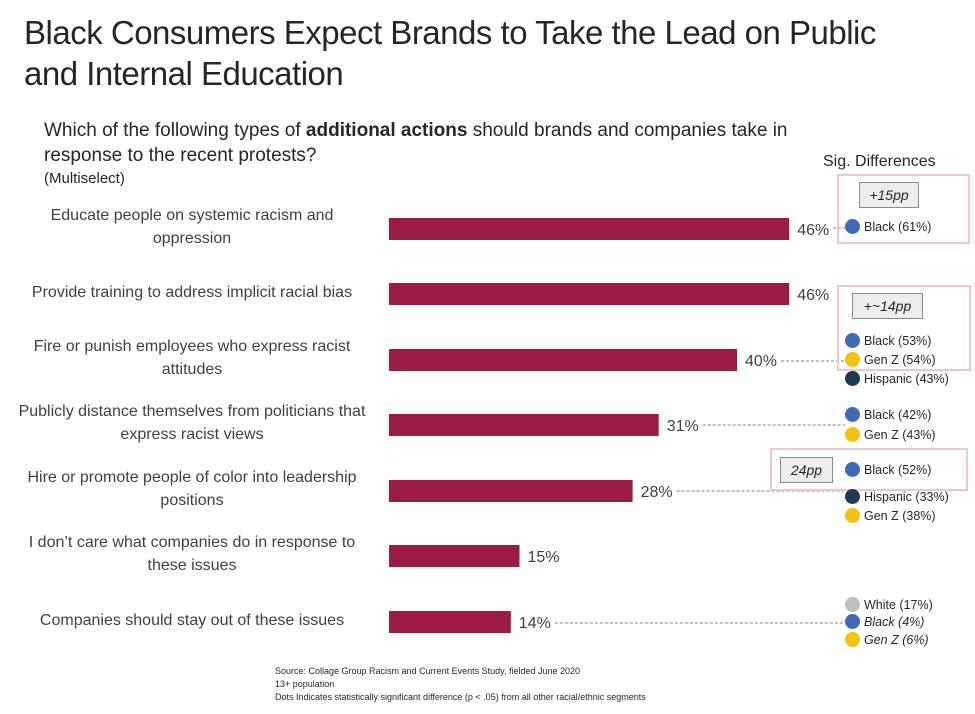 This screenshot has width=975, height=714. I want to click on multiselect-note: (Multiselect), so click(84, 178).